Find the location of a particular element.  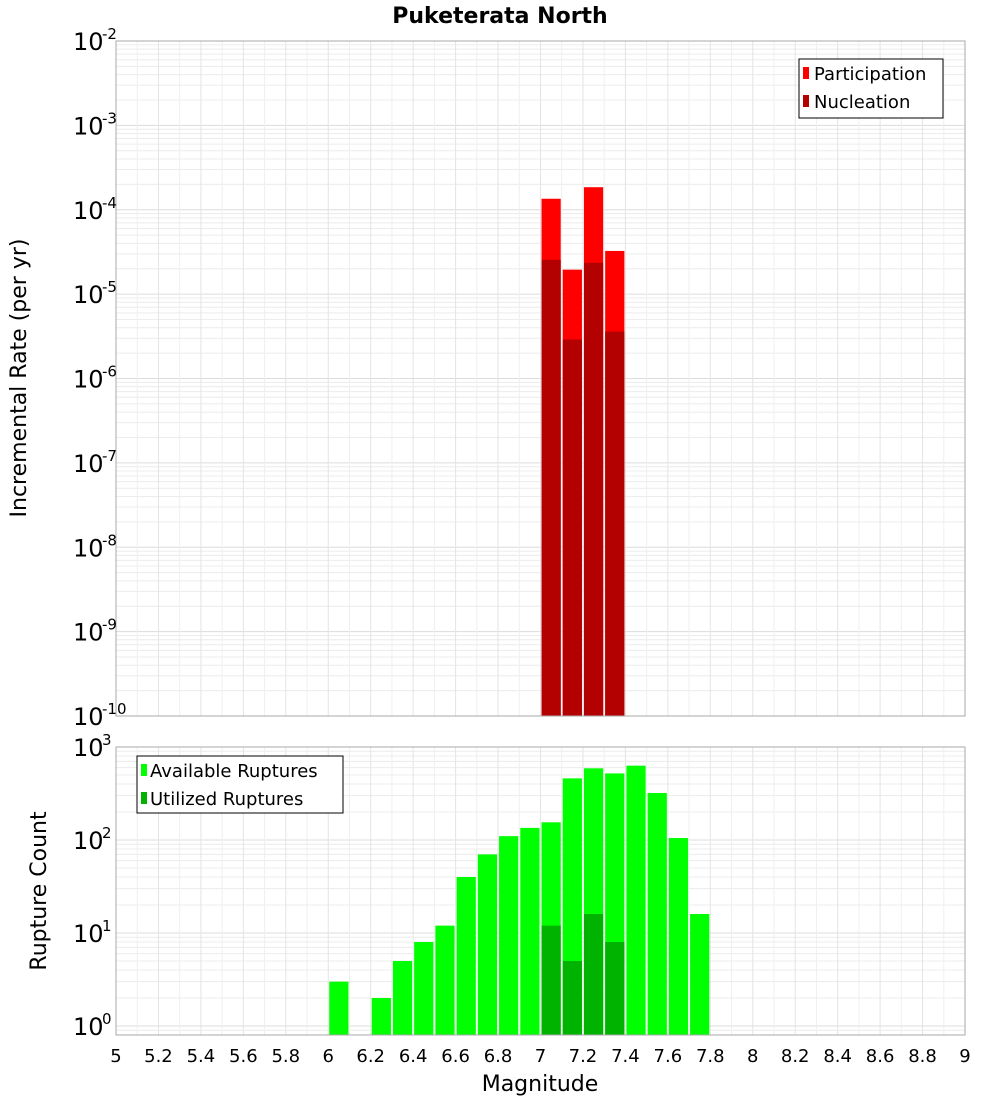

count-y-axis-label: Rupture Count is located at coordinates (39, 891).